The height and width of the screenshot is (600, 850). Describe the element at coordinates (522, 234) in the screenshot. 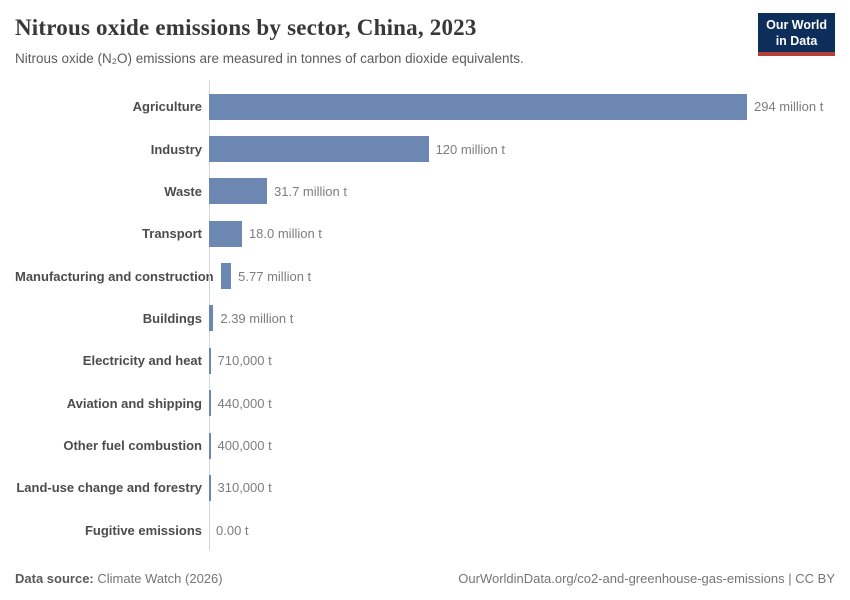

I see `bar-track: 18.0 million t` at that location.